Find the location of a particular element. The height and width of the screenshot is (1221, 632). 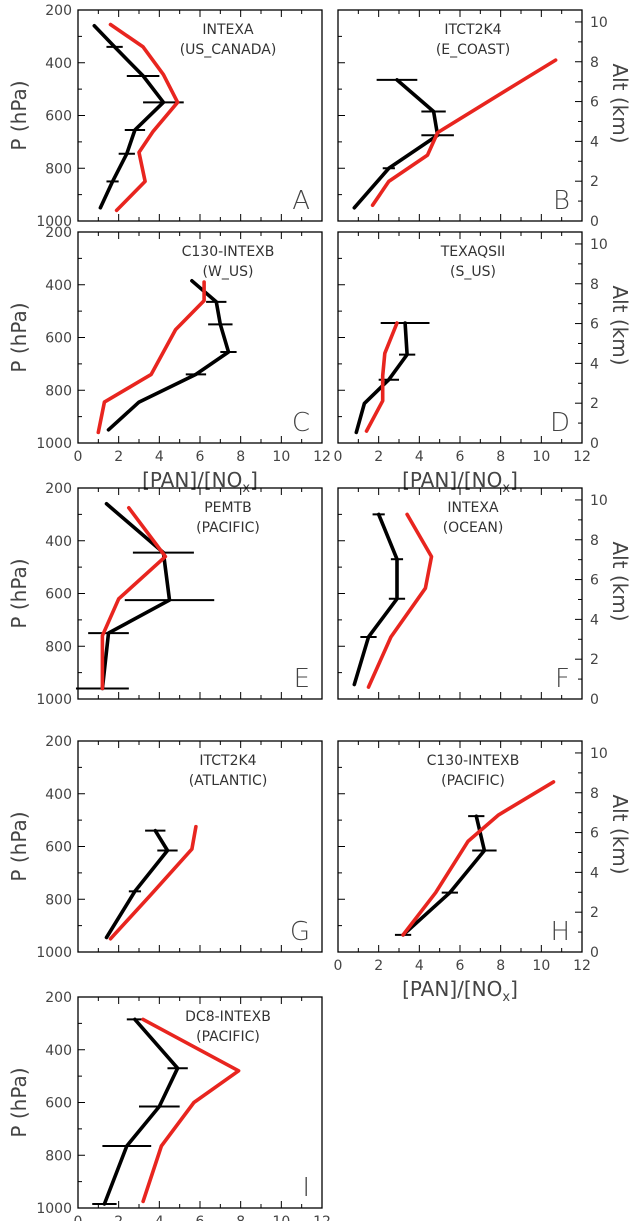

panel-subtitle: (US_CANADA) is located at coordinates (228, 50).